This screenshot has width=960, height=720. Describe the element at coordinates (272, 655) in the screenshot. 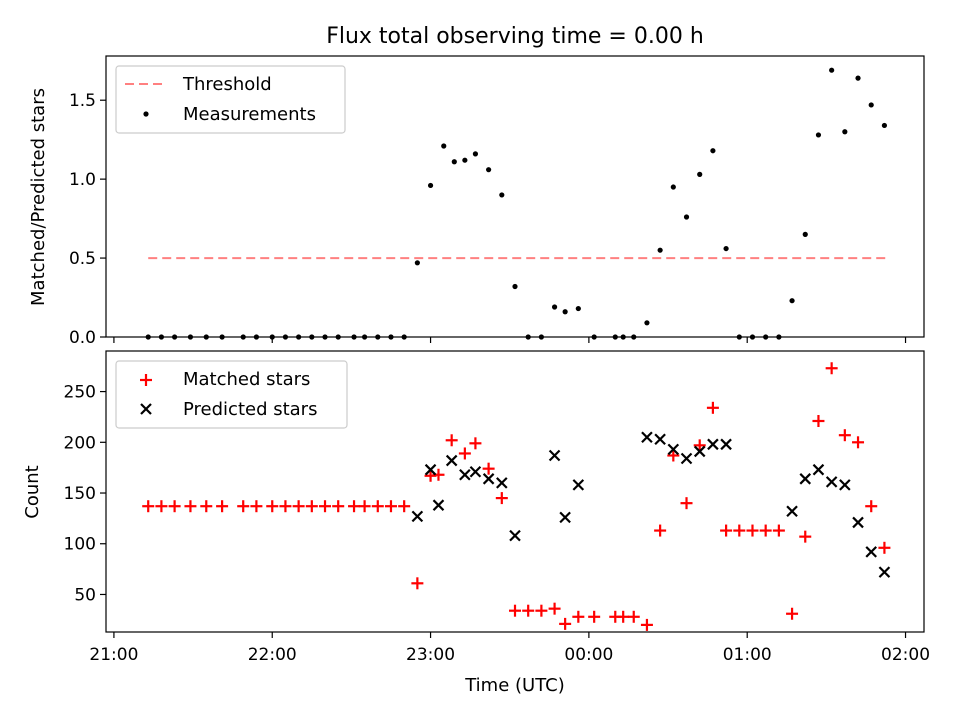

I see `bottom-xtick-label: 22:00` at that location.